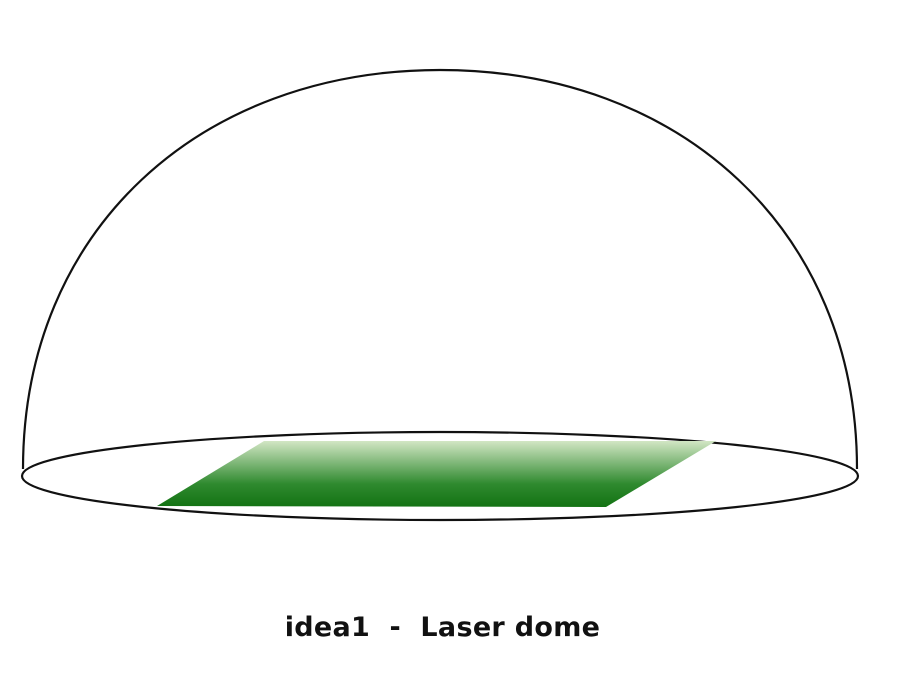 The width and height of the screenshot is (905, 691). I want to click on laser-plane, so click(436, 474).